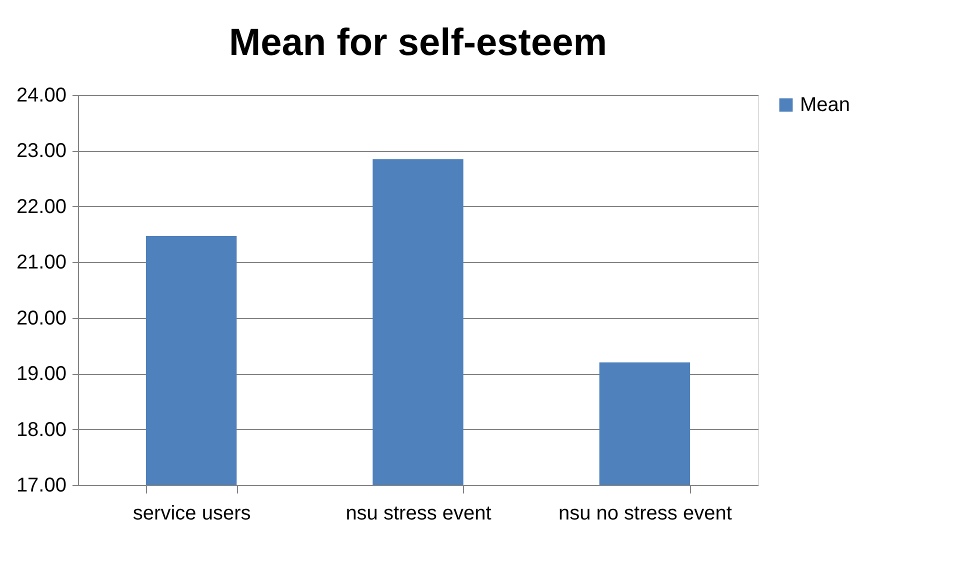 The width and height of the screenshot is (958, 586). What do you see at coordinates (41, 318) in the screenshot?
I see `y-tick-label: 20.00` at bounding box center [41, 318].